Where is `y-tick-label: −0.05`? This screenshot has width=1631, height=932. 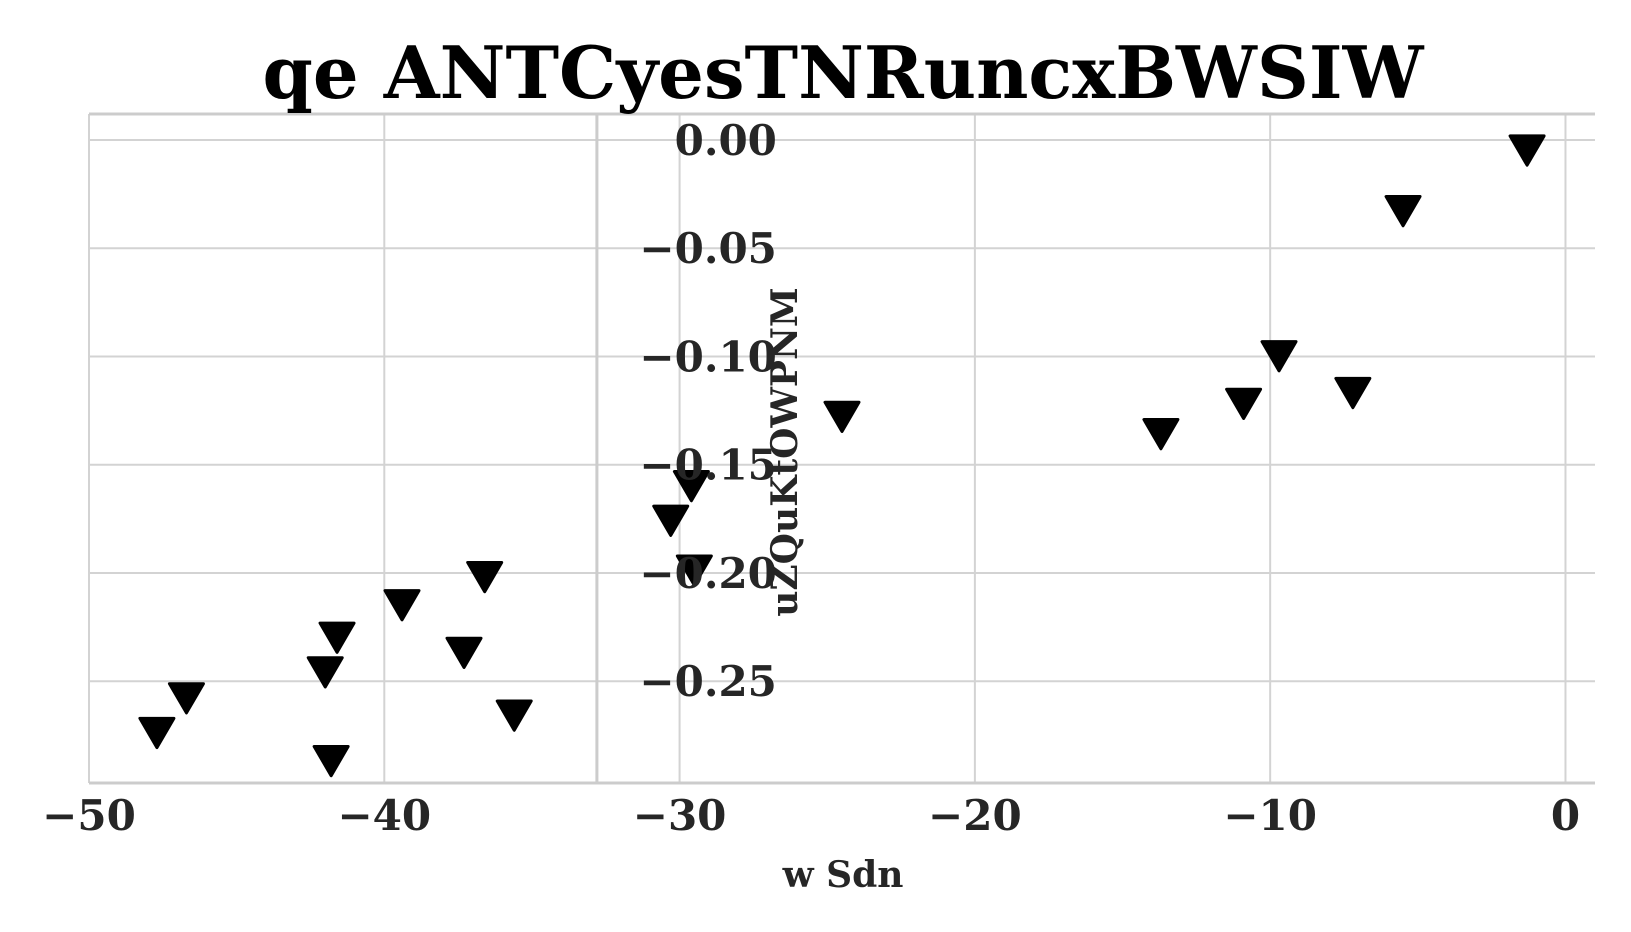
y-tick-label: −0.05 is located at coordinates (707, 248).